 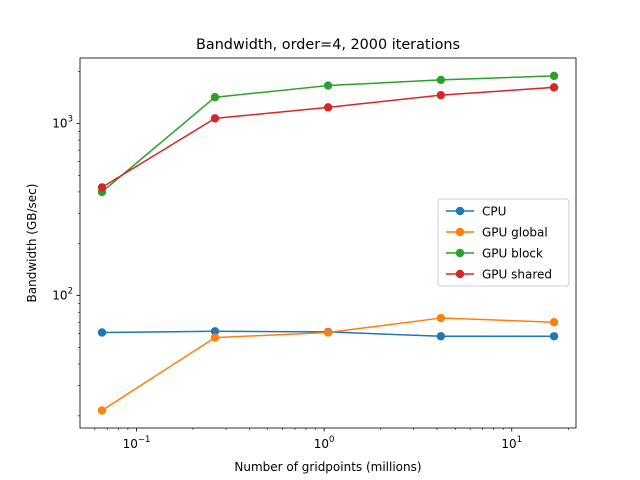 What do you see at coordinates (66, 244) in the screenshot?
I see `y-axis: 10² 10³` at bounding box center [66, 244].